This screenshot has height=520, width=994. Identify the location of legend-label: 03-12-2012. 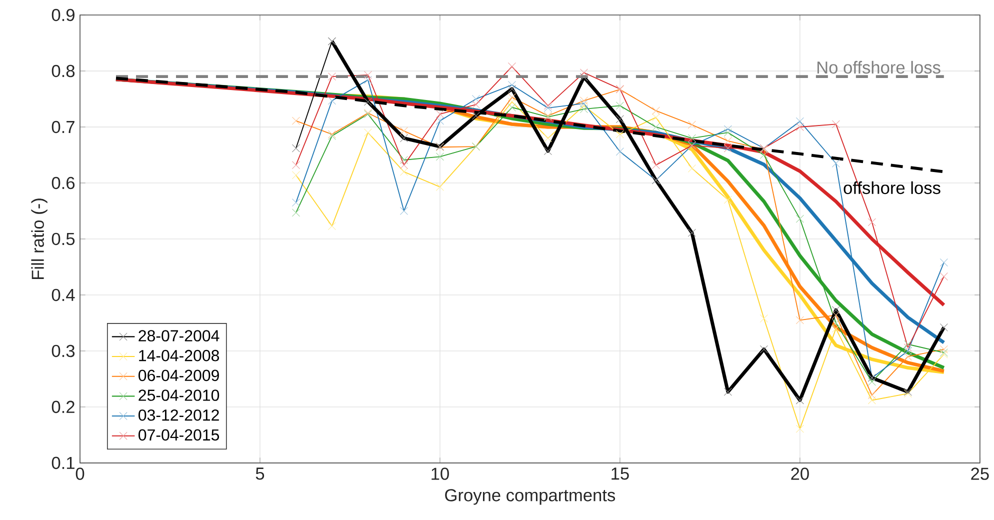
(178, 415).